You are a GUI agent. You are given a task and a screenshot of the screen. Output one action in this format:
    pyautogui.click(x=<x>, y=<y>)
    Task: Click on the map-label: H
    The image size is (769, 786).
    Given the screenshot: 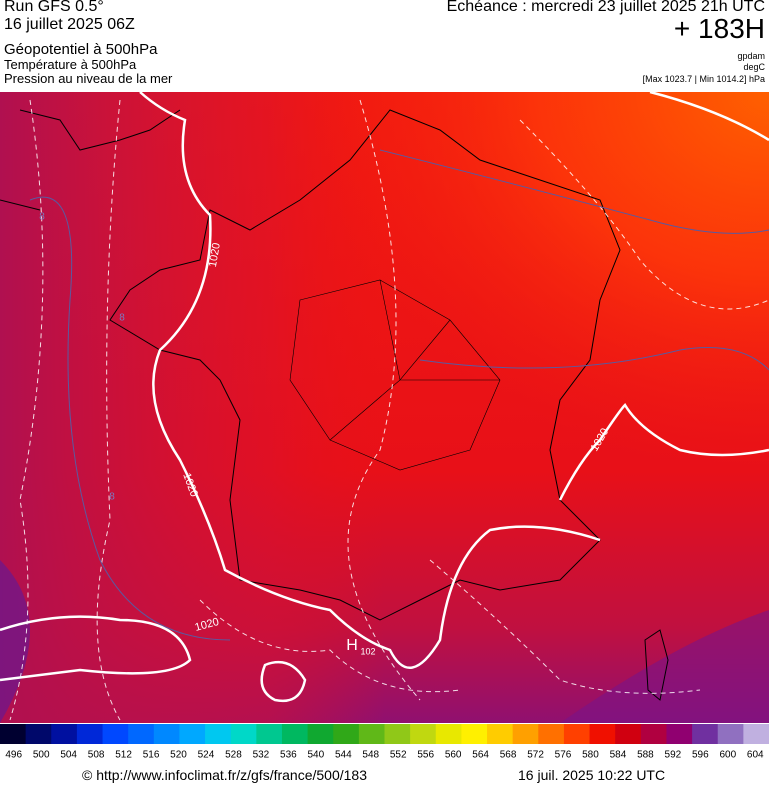 What is the action you would take?
    pyautogui.click(x=352, y=645)
    